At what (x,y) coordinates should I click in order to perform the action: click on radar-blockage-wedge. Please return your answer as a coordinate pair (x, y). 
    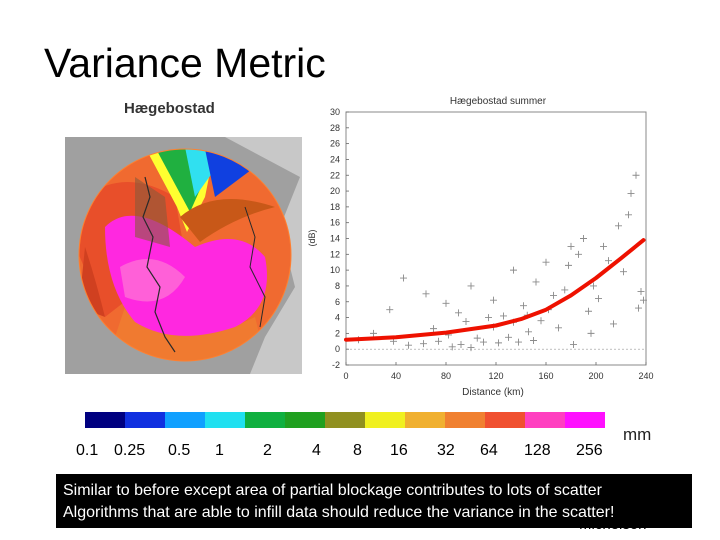
    Looking at the image, I should click on (227, 220).